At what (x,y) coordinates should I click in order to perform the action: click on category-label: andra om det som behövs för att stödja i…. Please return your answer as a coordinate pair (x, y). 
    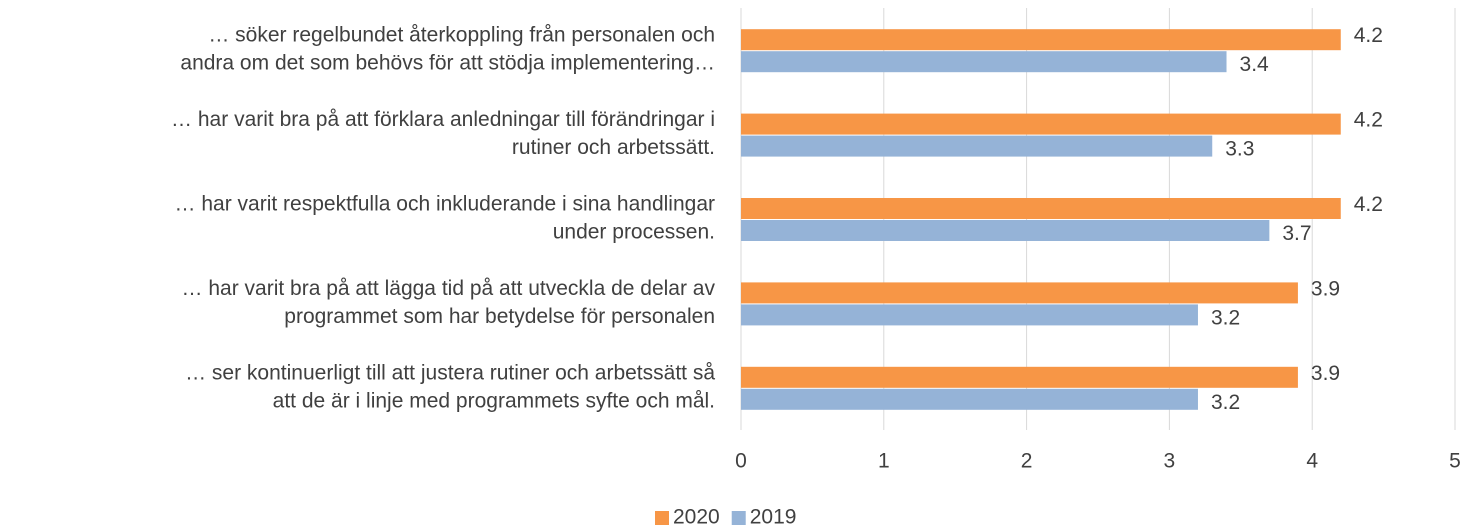
    Looking at the image, I should click on (447, 63).